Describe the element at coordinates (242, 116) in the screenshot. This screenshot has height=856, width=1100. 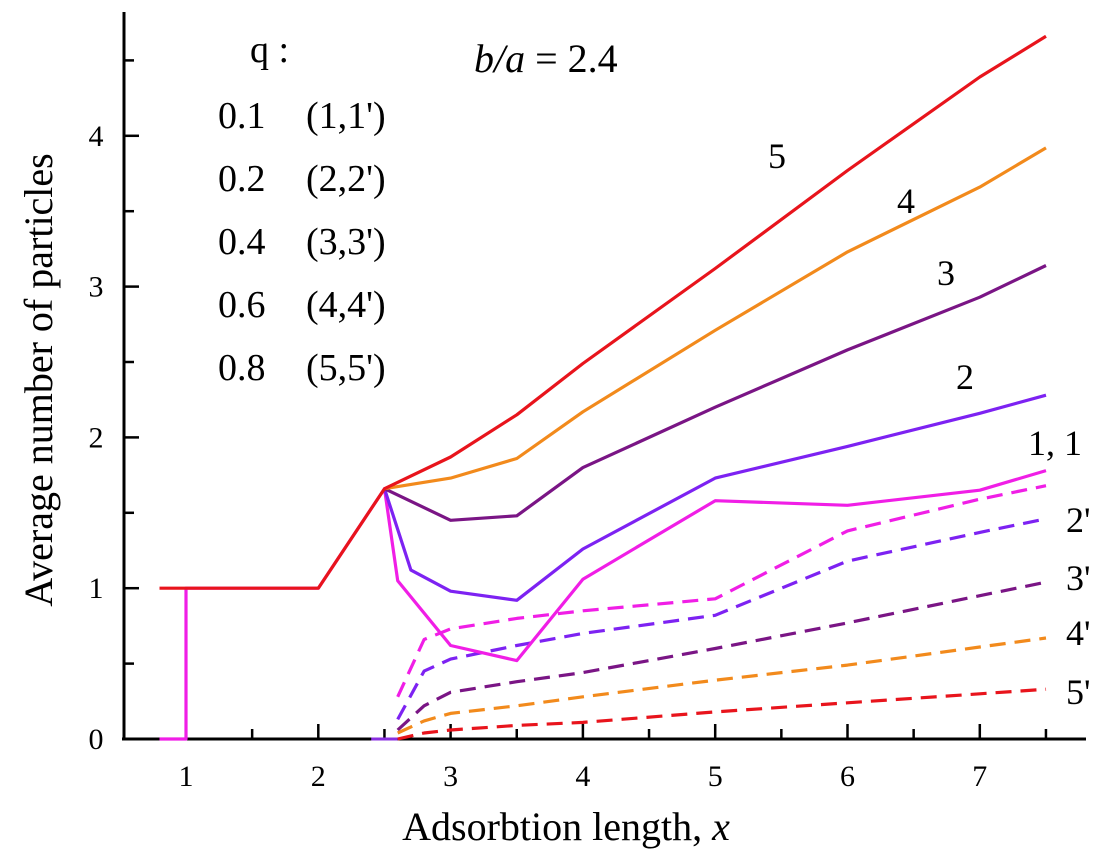
I see `legend-entry-q: 0.1` at that location.